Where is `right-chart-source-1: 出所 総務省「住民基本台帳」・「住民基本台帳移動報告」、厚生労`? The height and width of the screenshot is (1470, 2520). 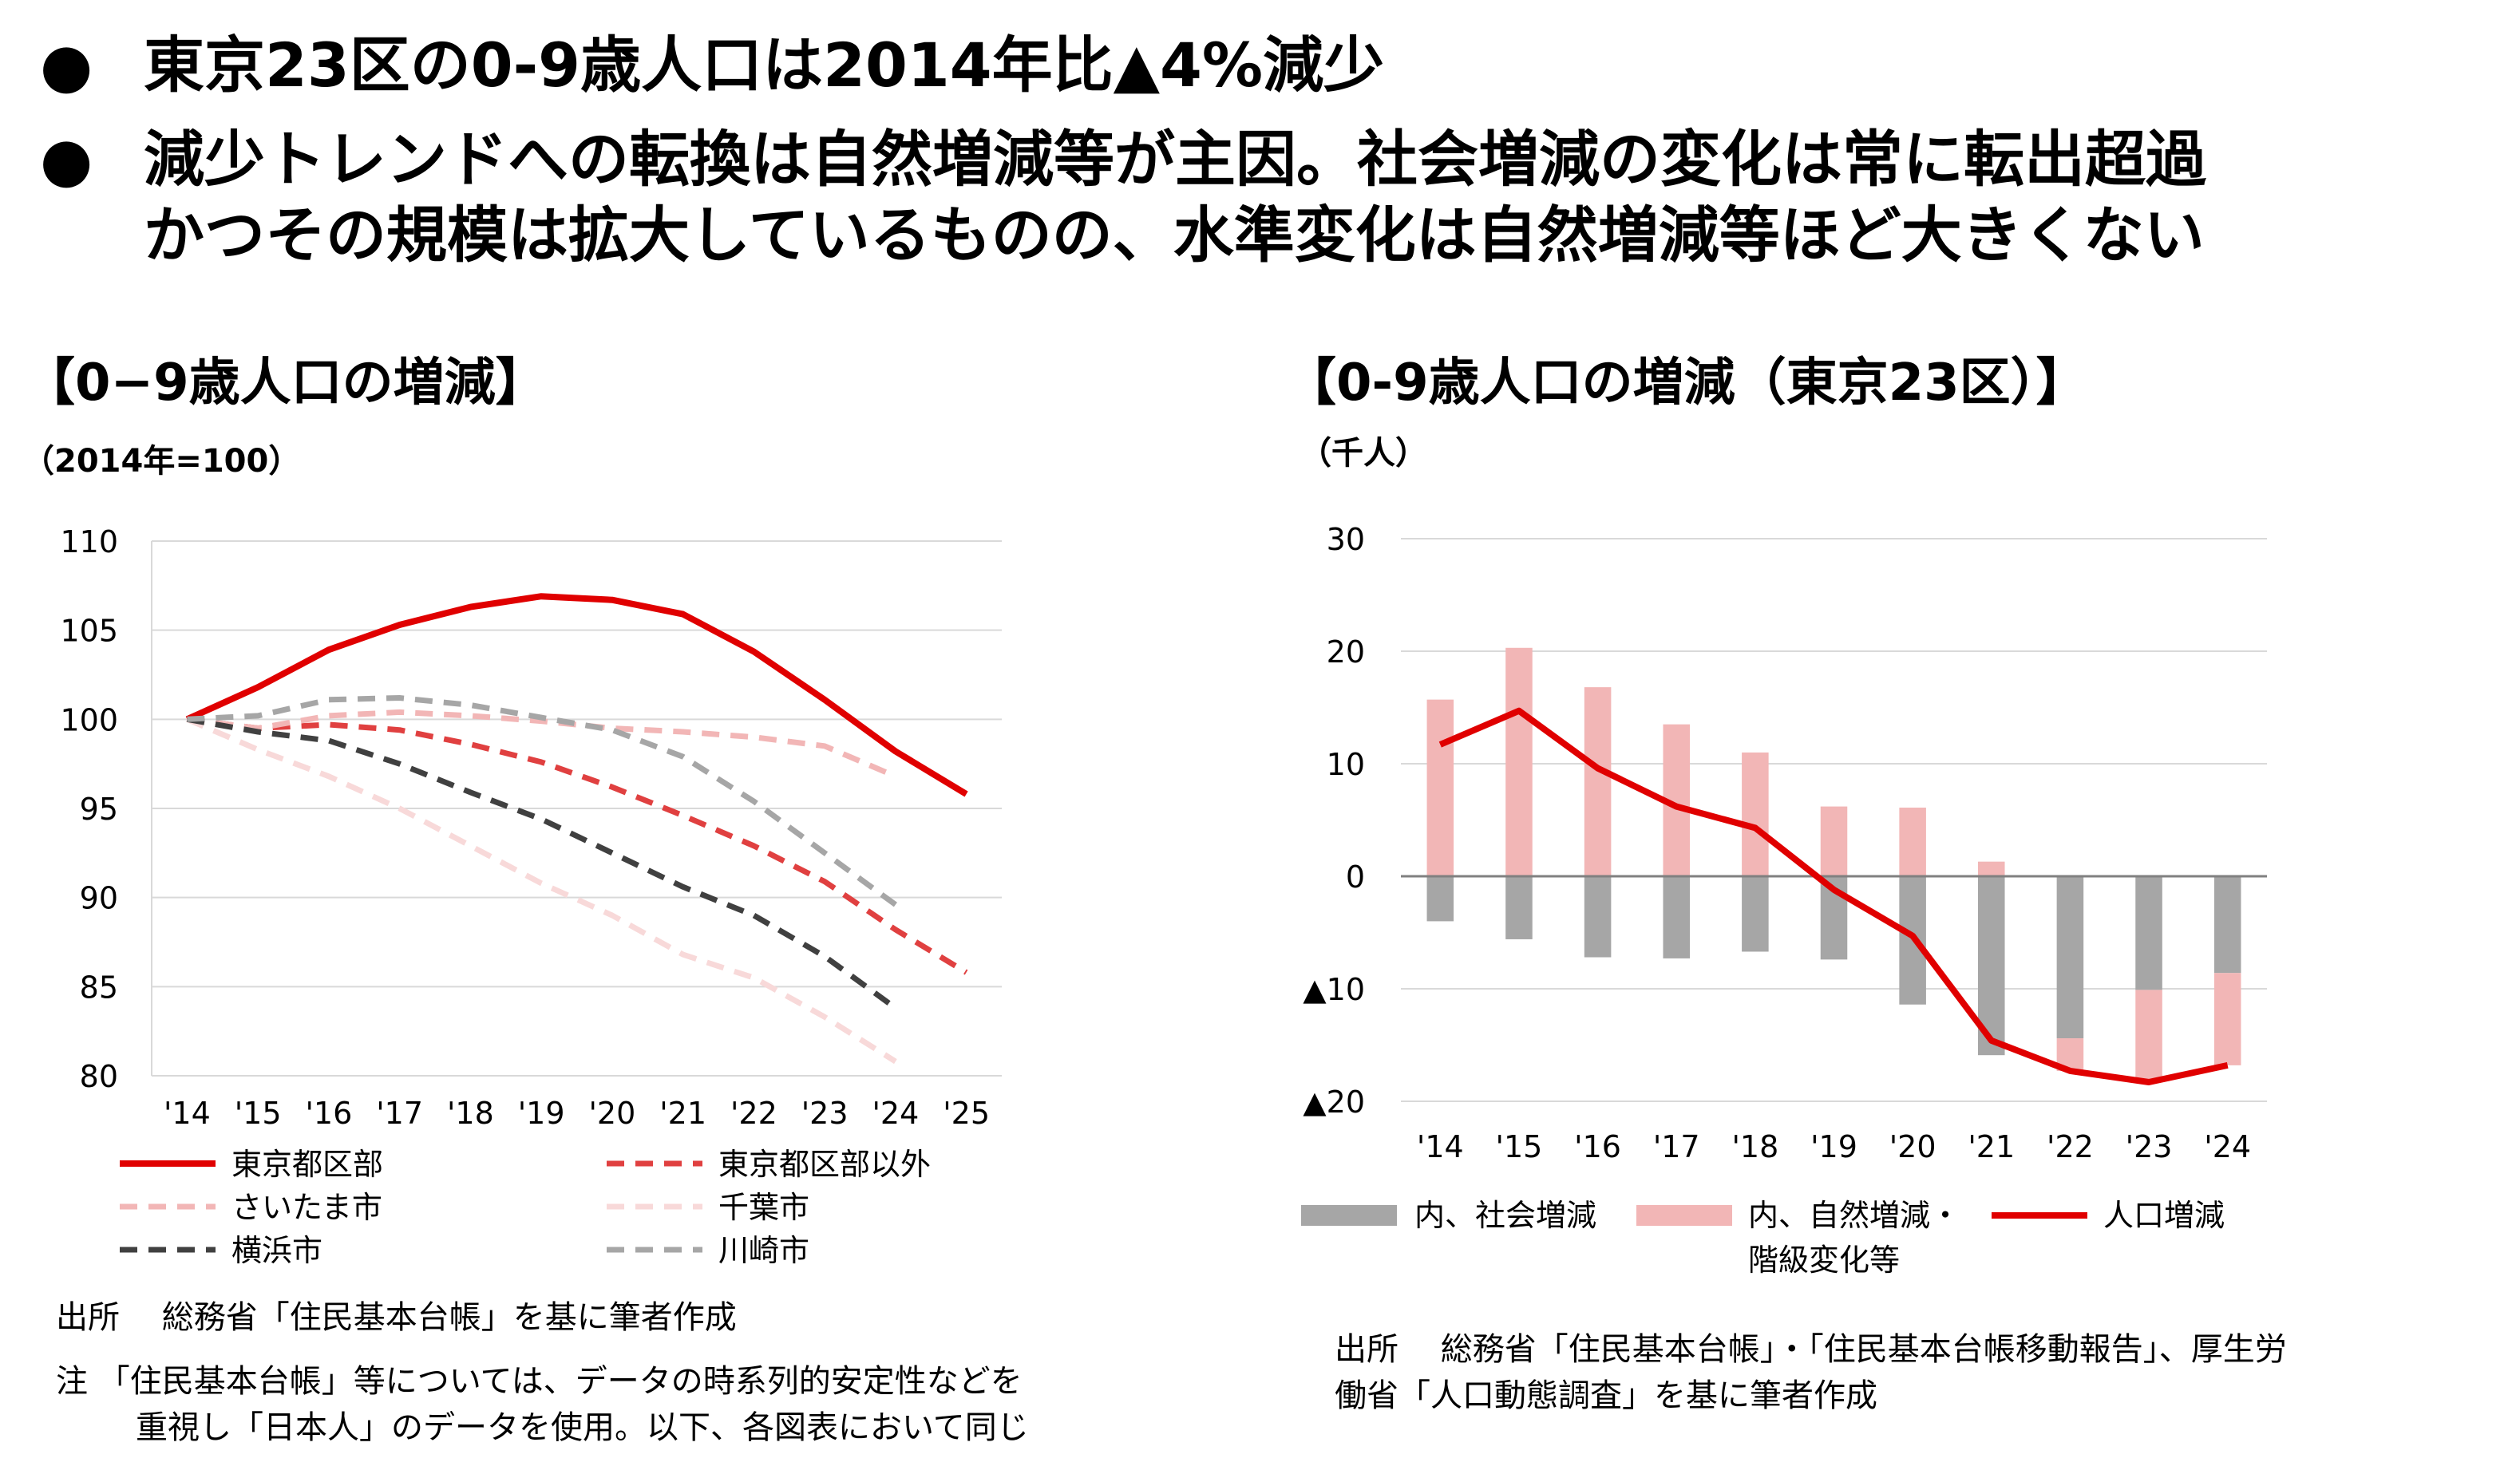
right-chart-source-1: 出所 総務省「住民基本台帳」・「住民基本台帳移動報告」、厚生労 is located at coordinates (1811, 1349).